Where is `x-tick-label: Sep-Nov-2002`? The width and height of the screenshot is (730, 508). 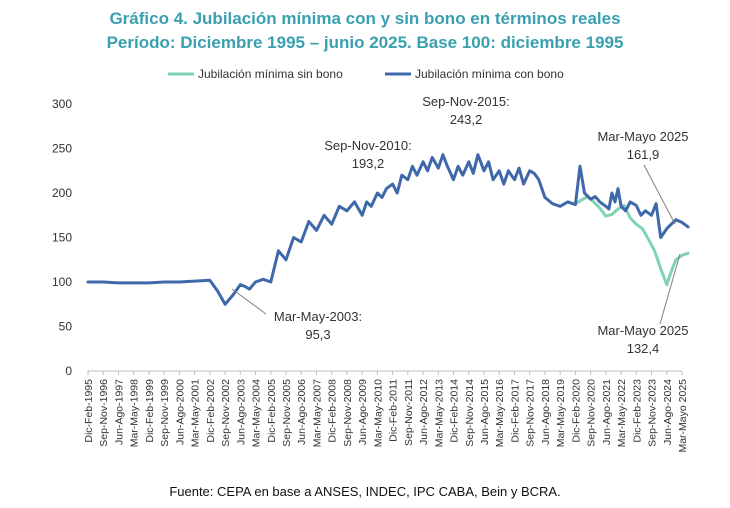
x-tick-label: Sep-Nov-2002 is located at coordinates (226, 413).